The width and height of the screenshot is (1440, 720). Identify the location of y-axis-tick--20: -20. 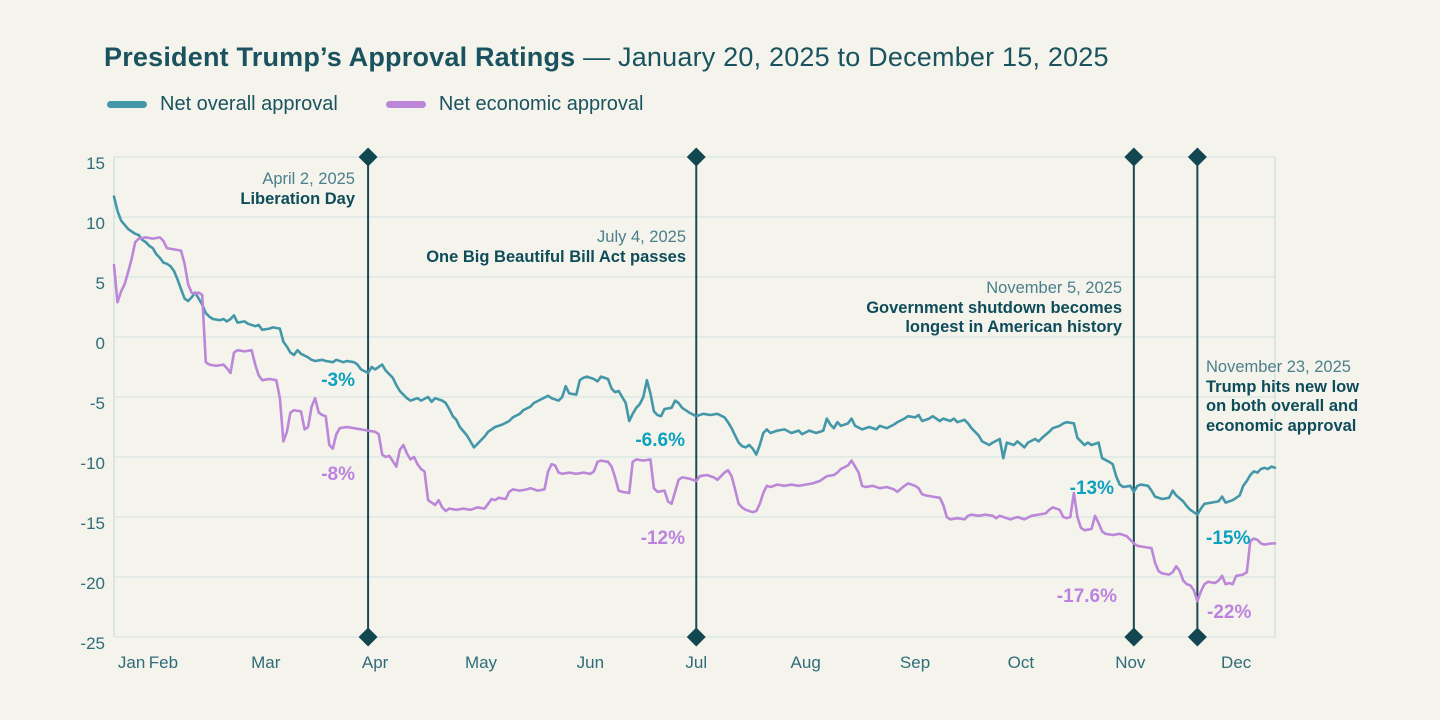
(92, 583).